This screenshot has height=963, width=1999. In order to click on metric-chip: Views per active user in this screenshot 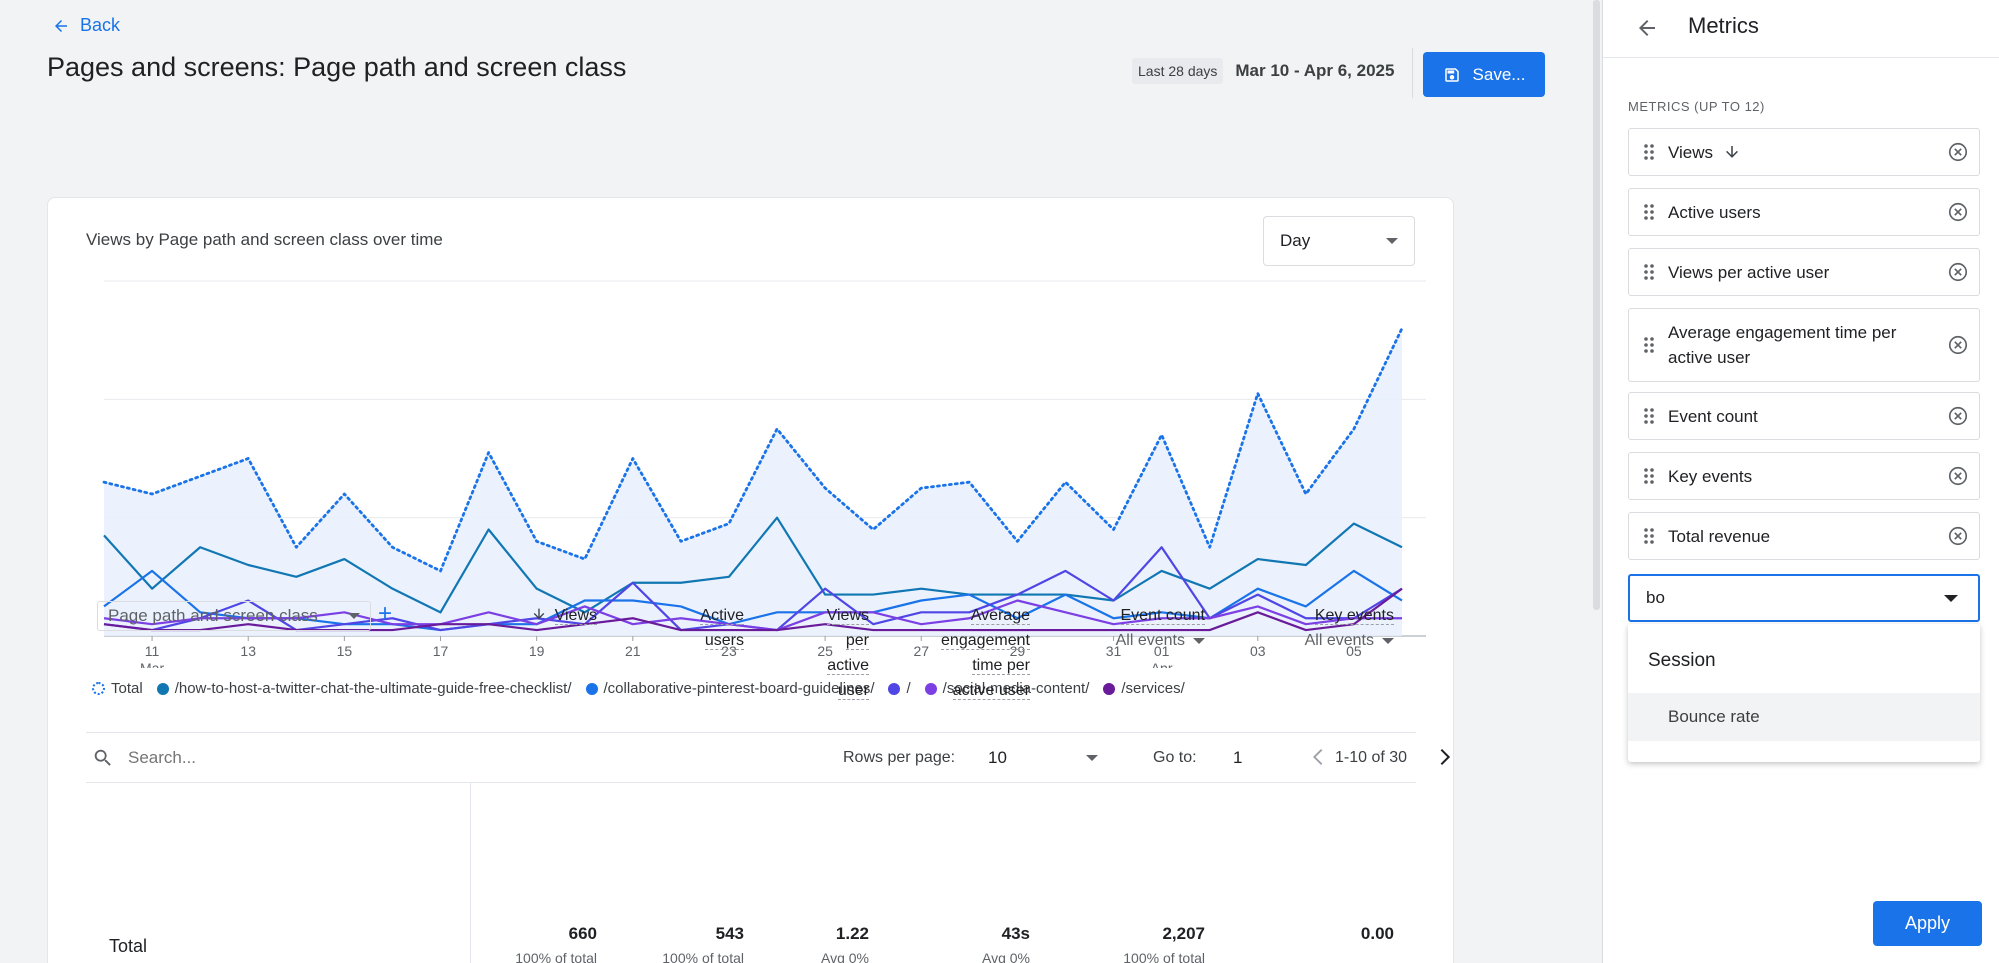, I will do `click(1804, 272)`.